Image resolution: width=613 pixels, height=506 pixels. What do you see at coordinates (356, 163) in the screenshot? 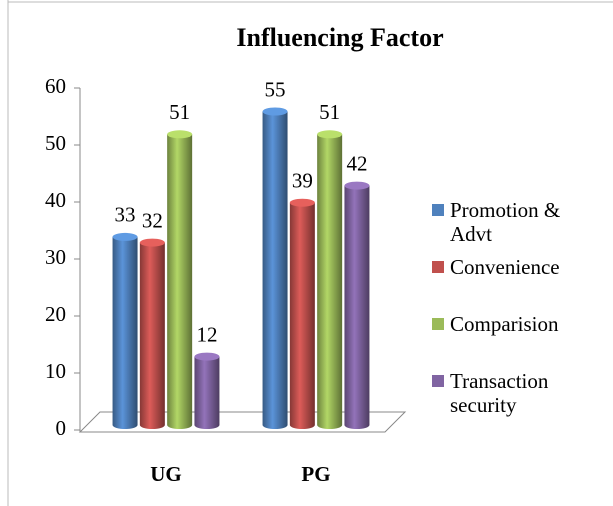
I see `data-label: 42` at bounding box center [356, 163].